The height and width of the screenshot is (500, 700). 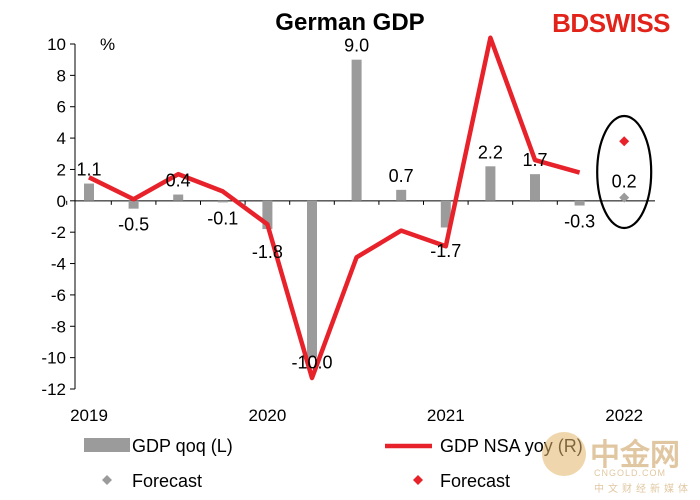 I want to click on y-tick-label: -8, so click(x=58, y=326).